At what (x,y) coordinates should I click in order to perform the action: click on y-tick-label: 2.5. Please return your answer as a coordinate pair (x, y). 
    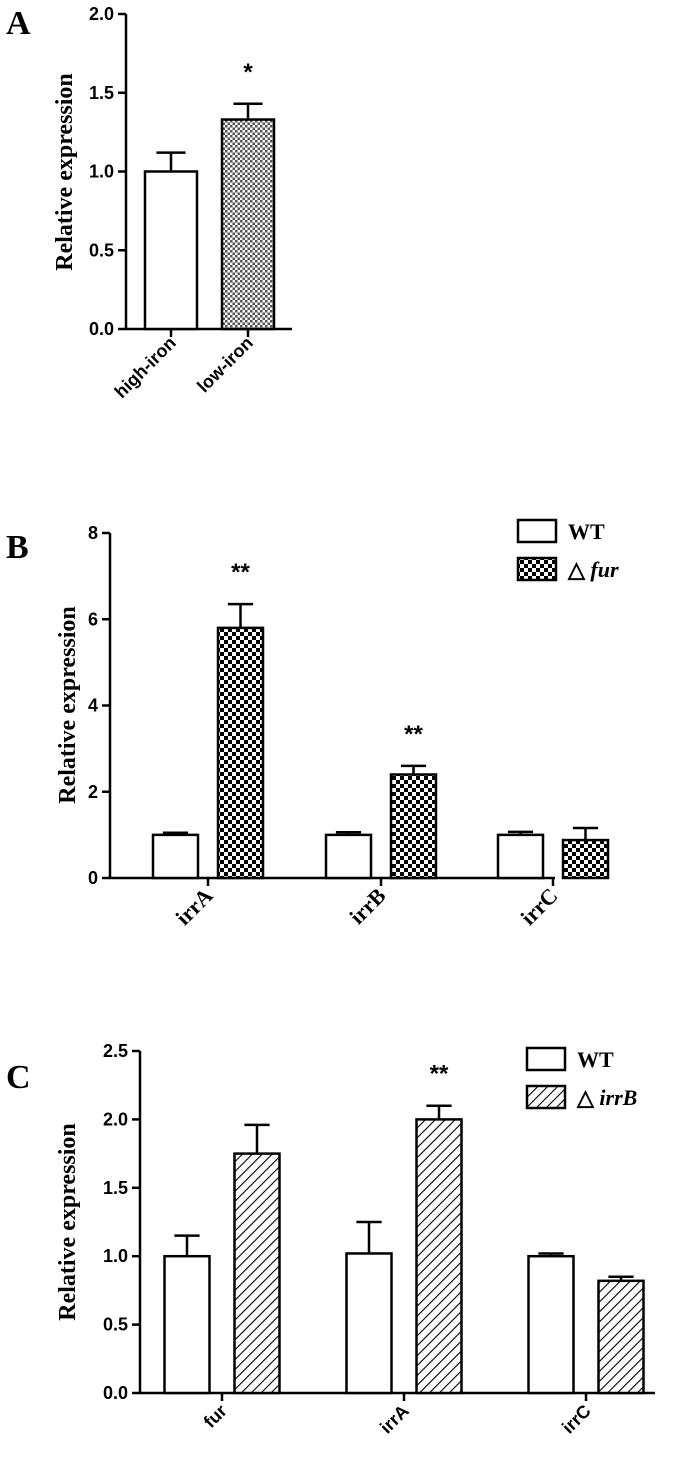
    Looking at the image, I should click on (115, 1051).